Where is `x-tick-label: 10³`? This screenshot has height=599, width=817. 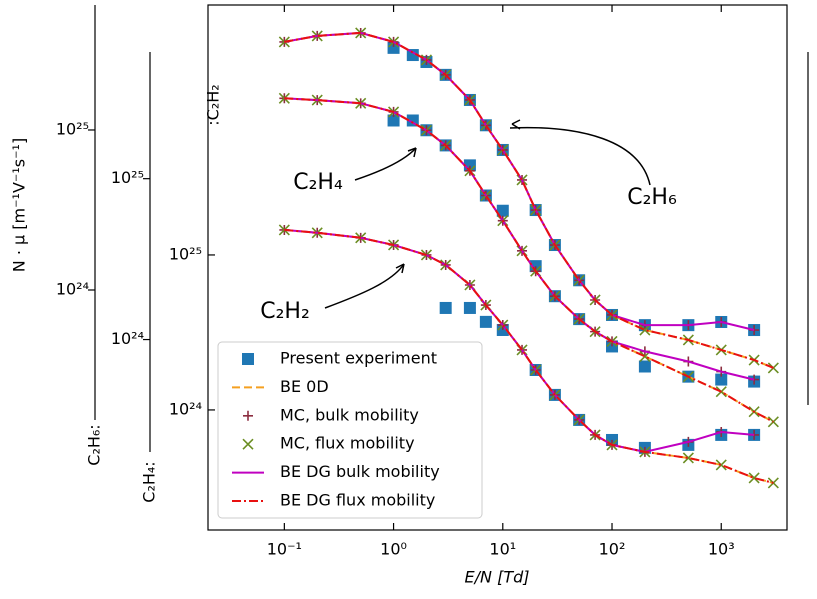 x-tick-label: 10³ is located at coordinates (721, 549).